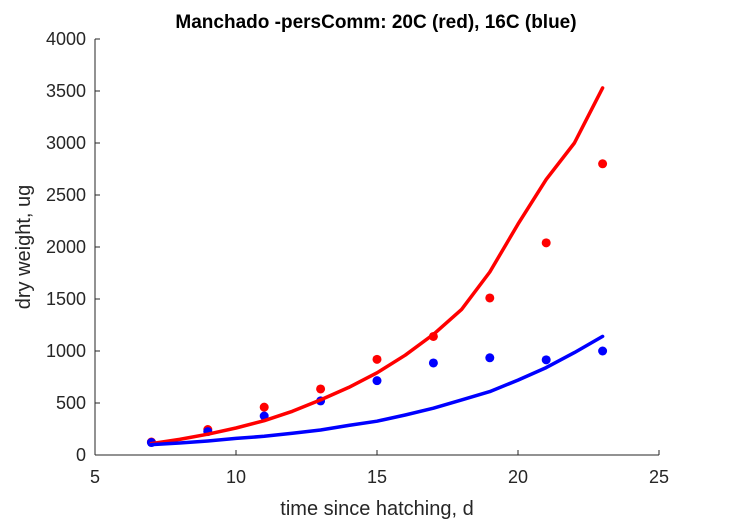 This screenshot has width=729, height=521. What do you see at coordinates (518, 477) in the screenshot?
I see `x-tick-label: 20` at bounding box center [518, 477].